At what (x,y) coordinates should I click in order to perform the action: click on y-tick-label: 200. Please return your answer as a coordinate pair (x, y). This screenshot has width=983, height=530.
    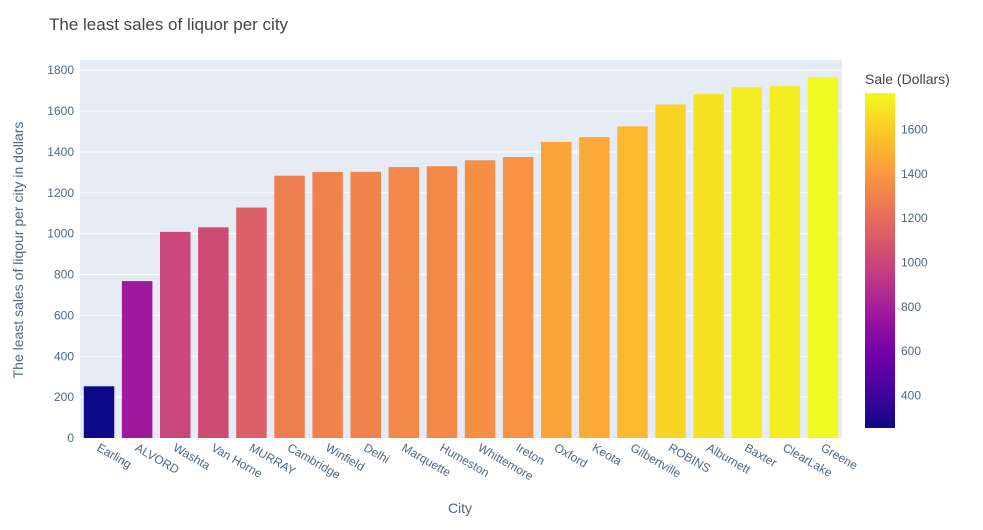
    Looking at the image, I should click on (64, 397).